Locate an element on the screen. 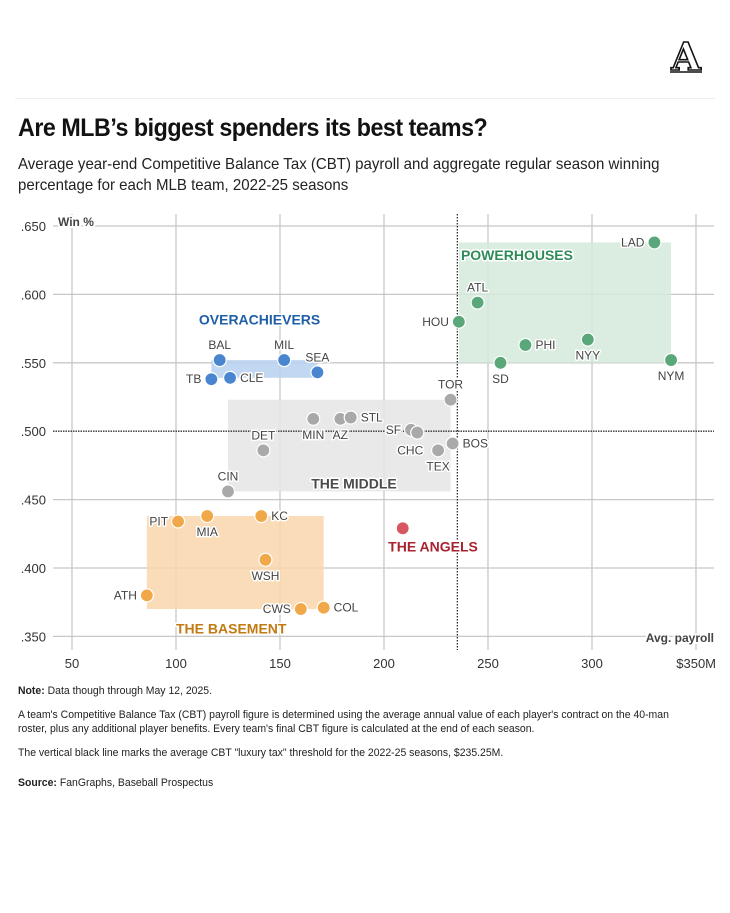 This screenshot has height=913, width=730. team-label-tb: TB is located at coordinates (193, 379).